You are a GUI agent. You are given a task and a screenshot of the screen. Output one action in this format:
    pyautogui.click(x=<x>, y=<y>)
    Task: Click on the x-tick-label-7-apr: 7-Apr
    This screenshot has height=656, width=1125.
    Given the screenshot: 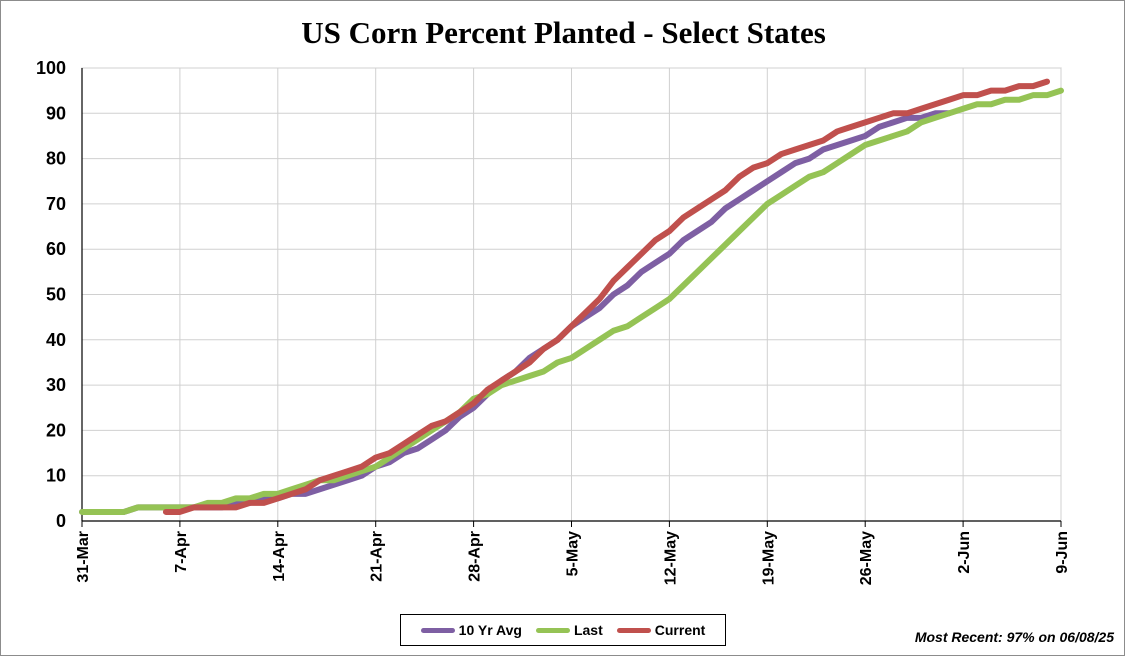 What is the action you would take?
    pyautogui.click(x=181, y=552)
    